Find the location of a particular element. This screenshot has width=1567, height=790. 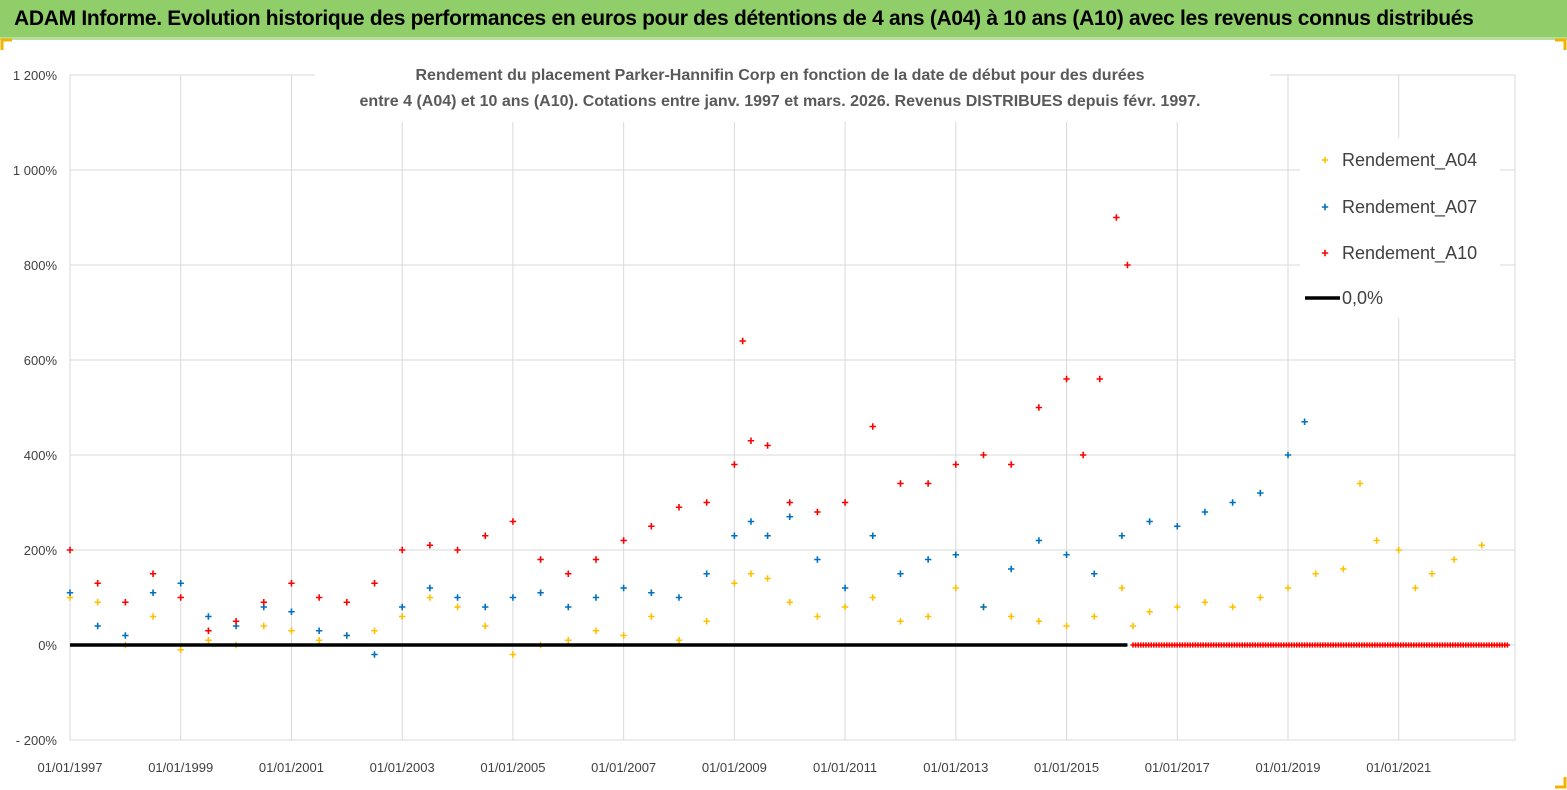

zero-markers is located at coordinates (1320, 645).